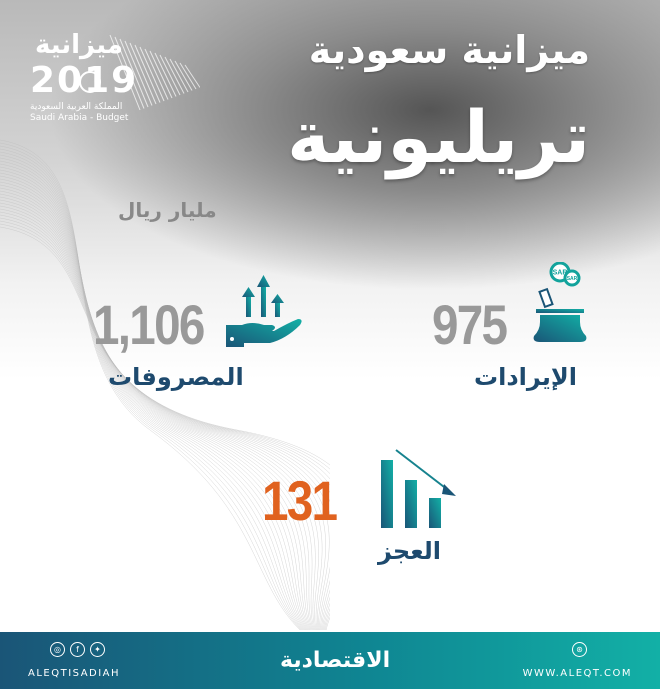 Image resolution: width=660 pixels, height=689 pixels. Describe the element at coordinates (74, 673) in the screenshot. I see `social-handle: ALEQTISADIAH` at that location.